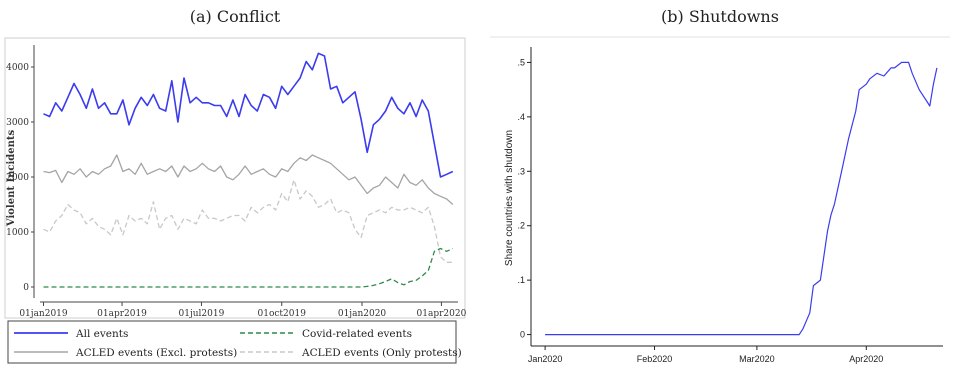 The width and height of the screenshot is (955, 376). I want to click on y-tick-label: 3000, so click(17, 123).